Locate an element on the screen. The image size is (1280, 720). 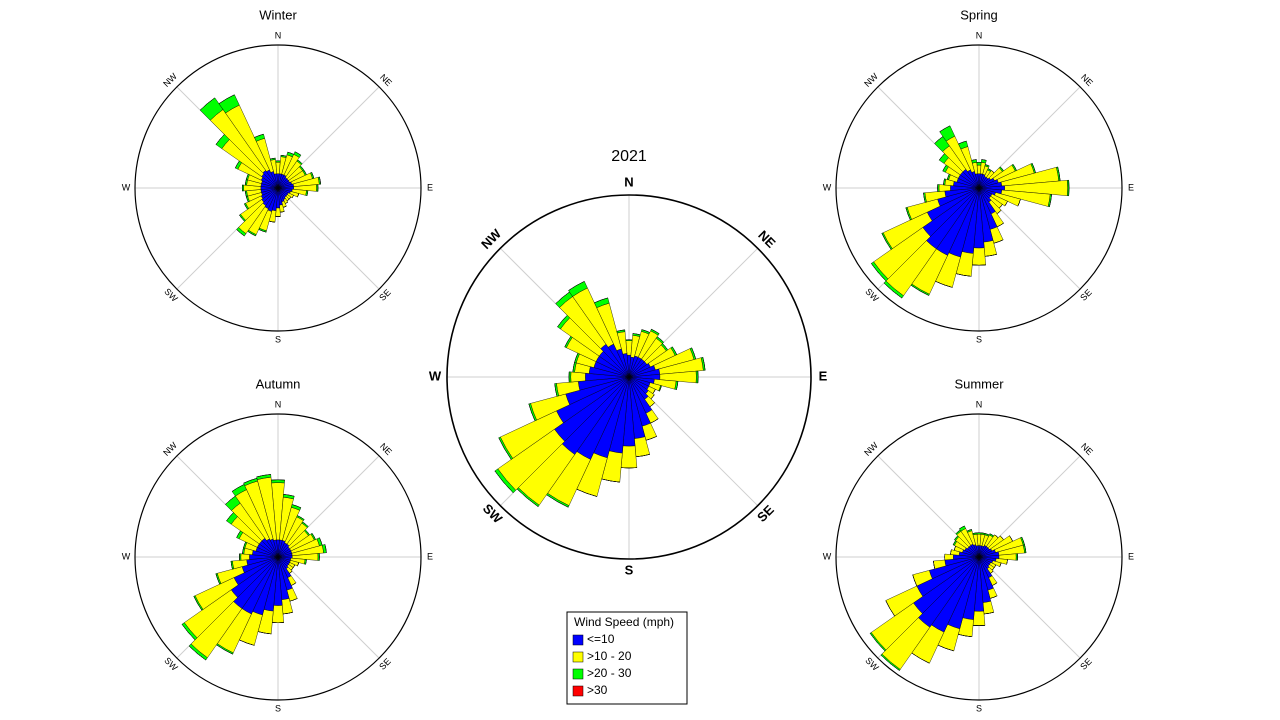
legend-box is located at coordinates (627, 658).